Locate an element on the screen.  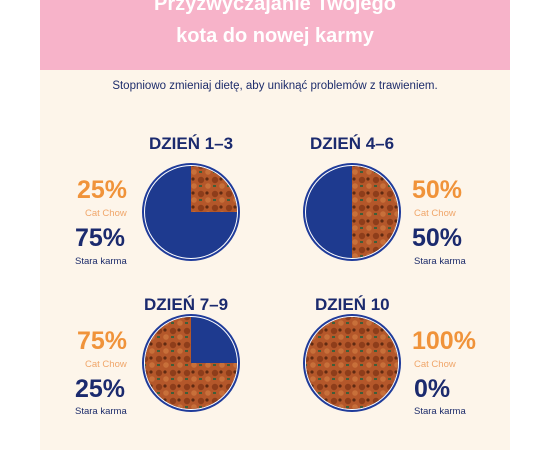
stage-3-new-percent: 75% is located at coordinates (102, 341).